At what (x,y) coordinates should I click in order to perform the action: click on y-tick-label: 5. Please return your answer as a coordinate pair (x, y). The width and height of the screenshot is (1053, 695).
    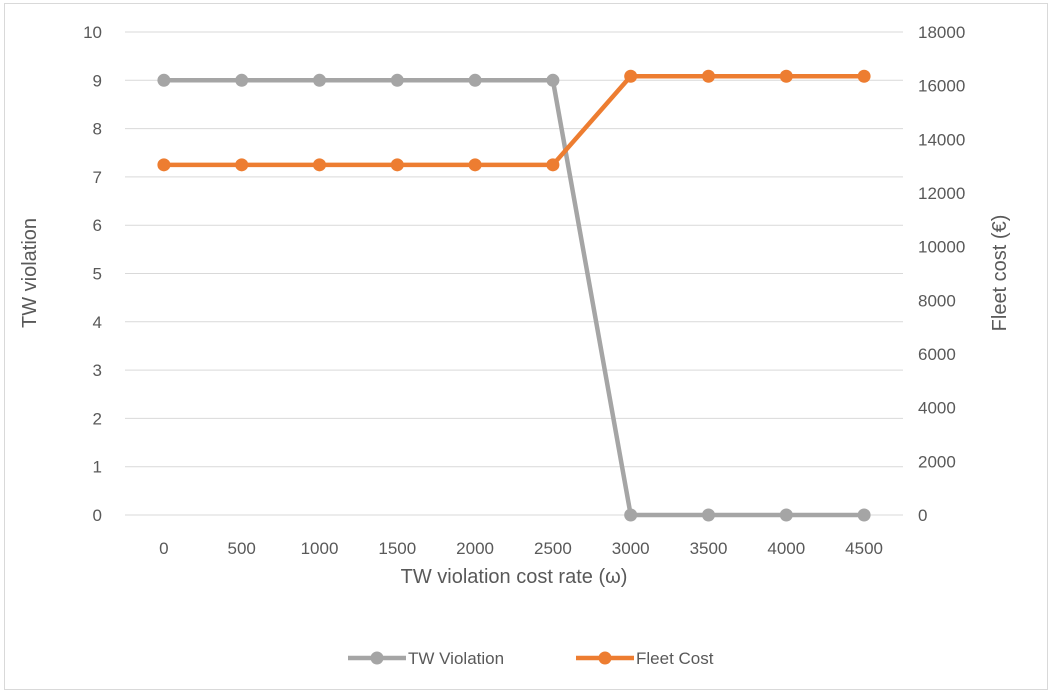
    Looking at the image, I should click on (97, 274).